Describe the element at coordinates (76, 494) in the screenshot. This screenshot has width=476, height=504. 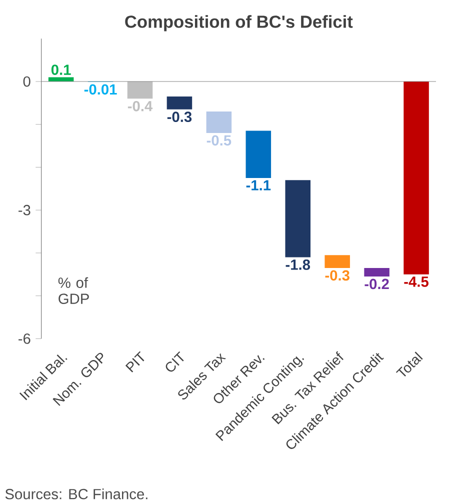
I see `source-note: Sources: BC Finance.` at that location.